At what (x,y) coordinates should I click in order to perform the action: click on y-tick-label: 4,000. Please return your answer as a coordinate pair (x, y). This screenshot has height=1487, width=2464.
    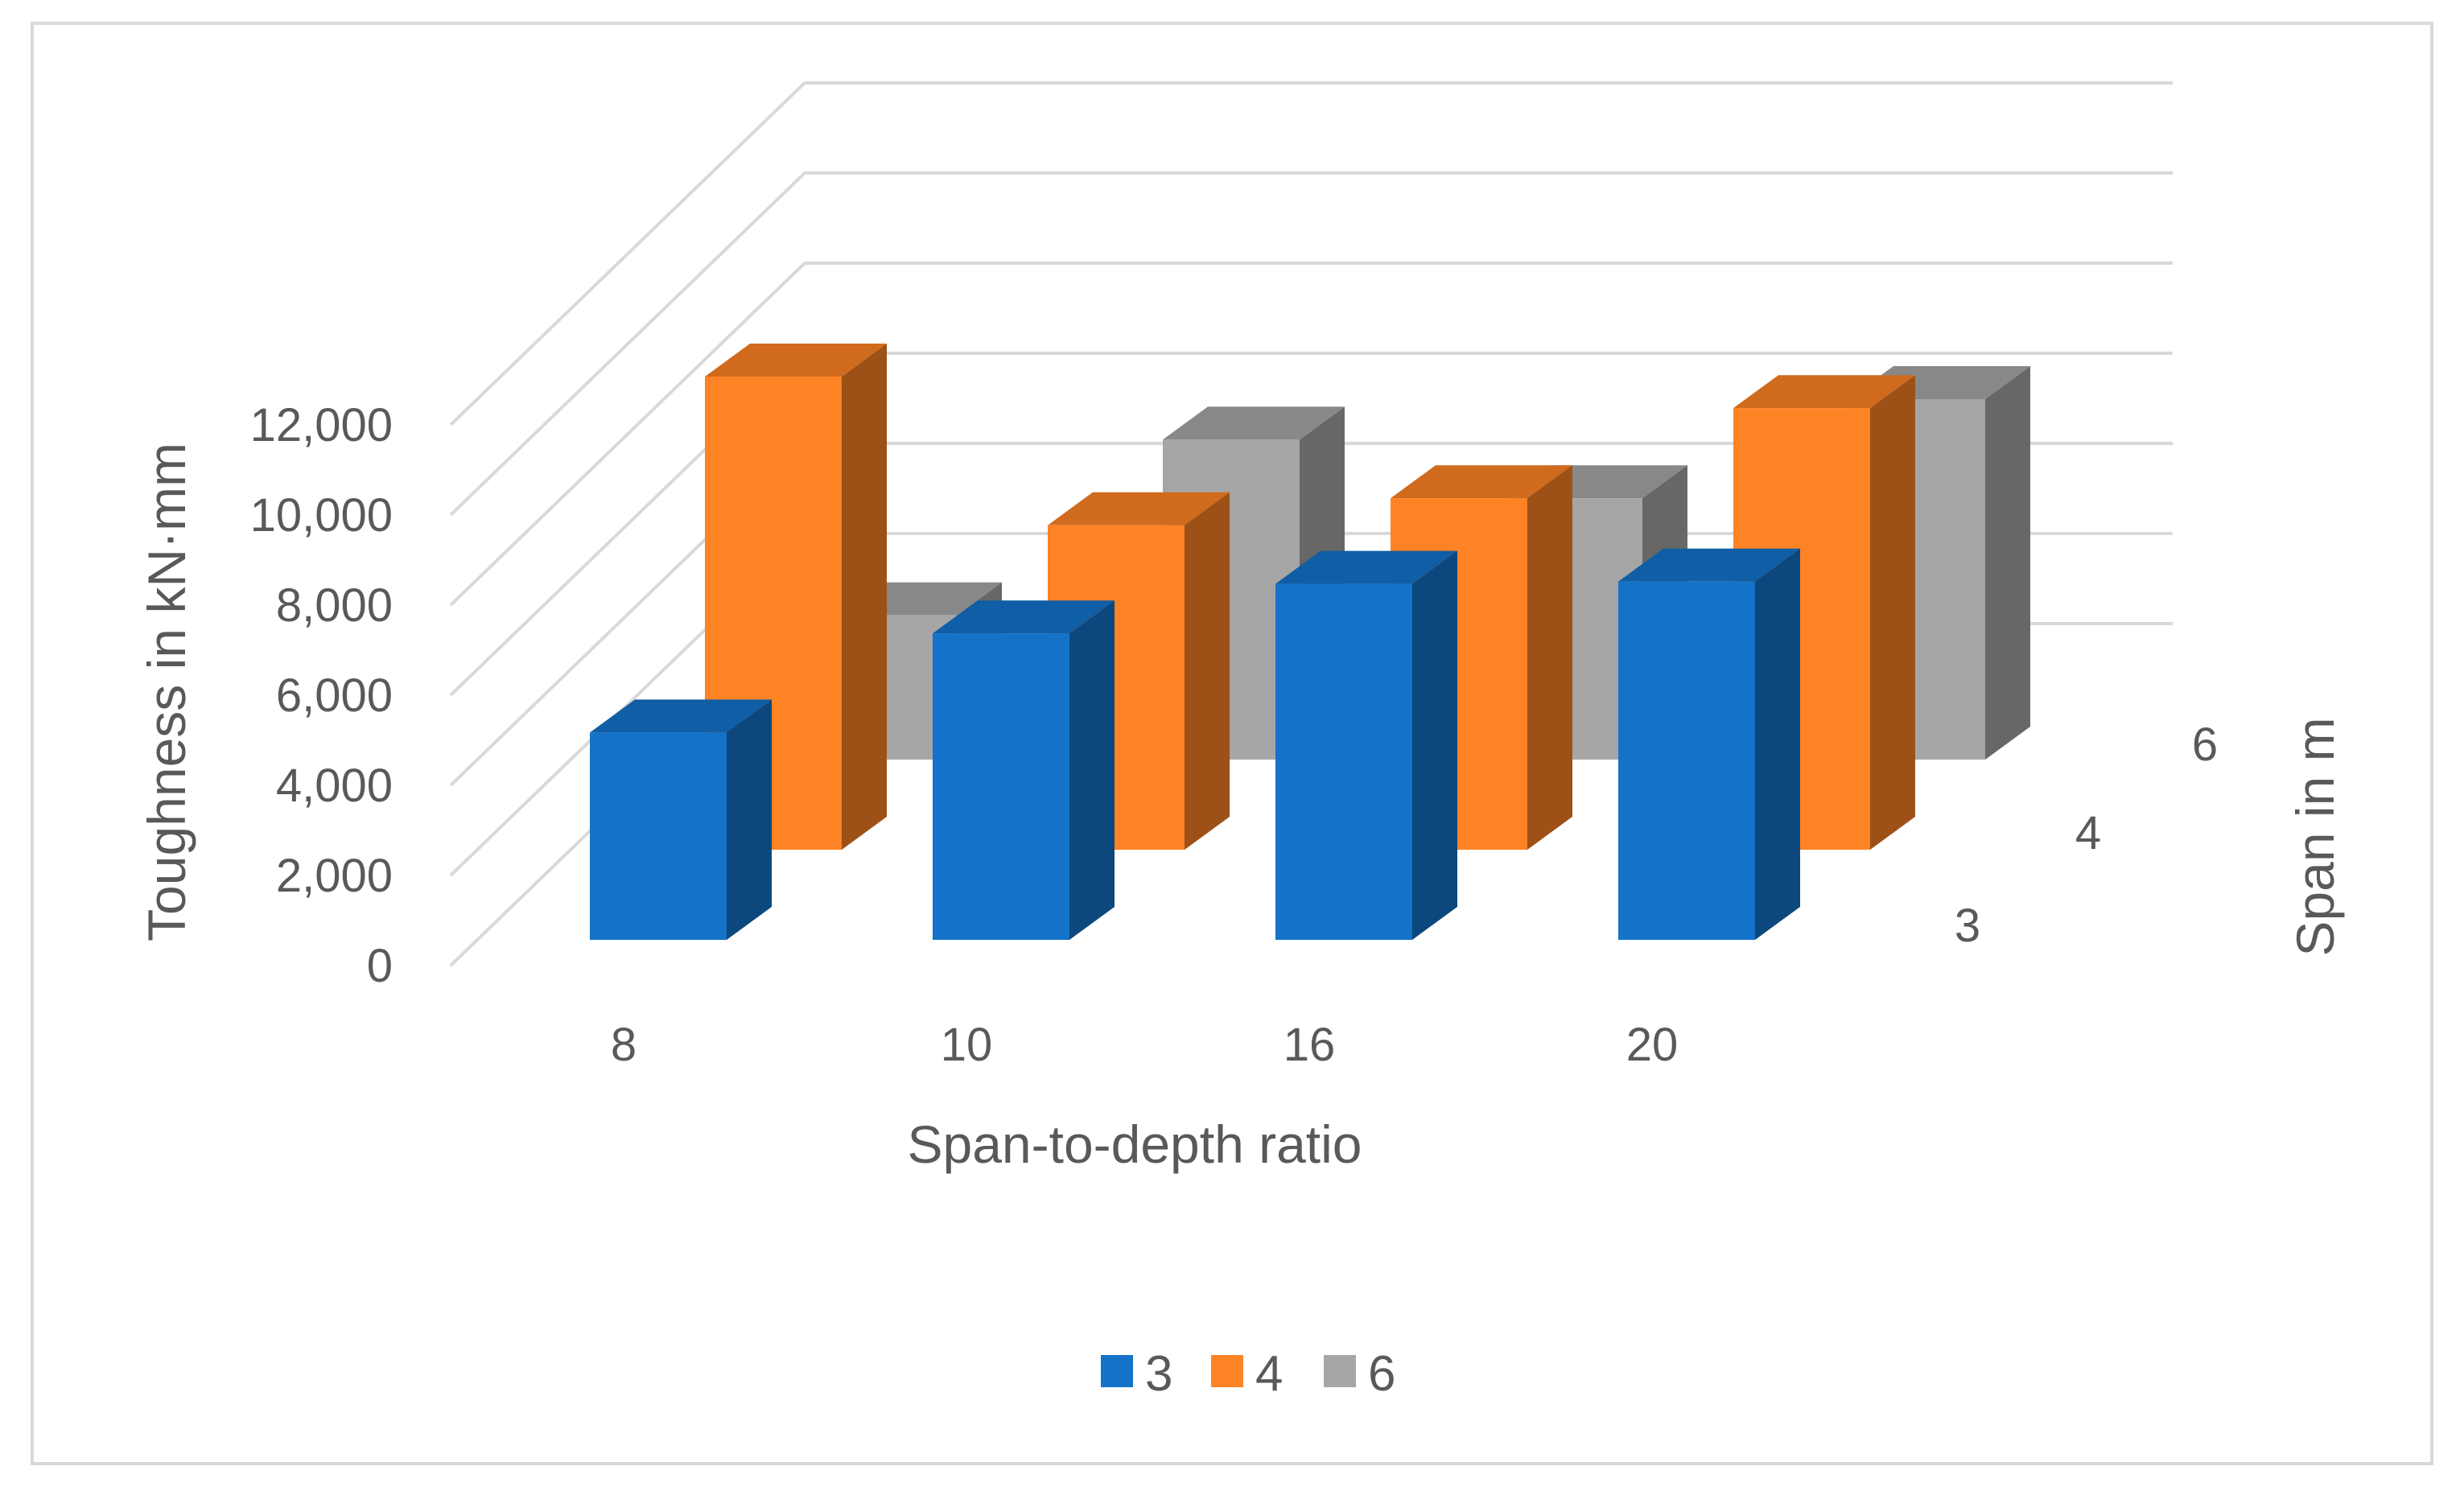
    Looking at the image, I should click on (334, 786).